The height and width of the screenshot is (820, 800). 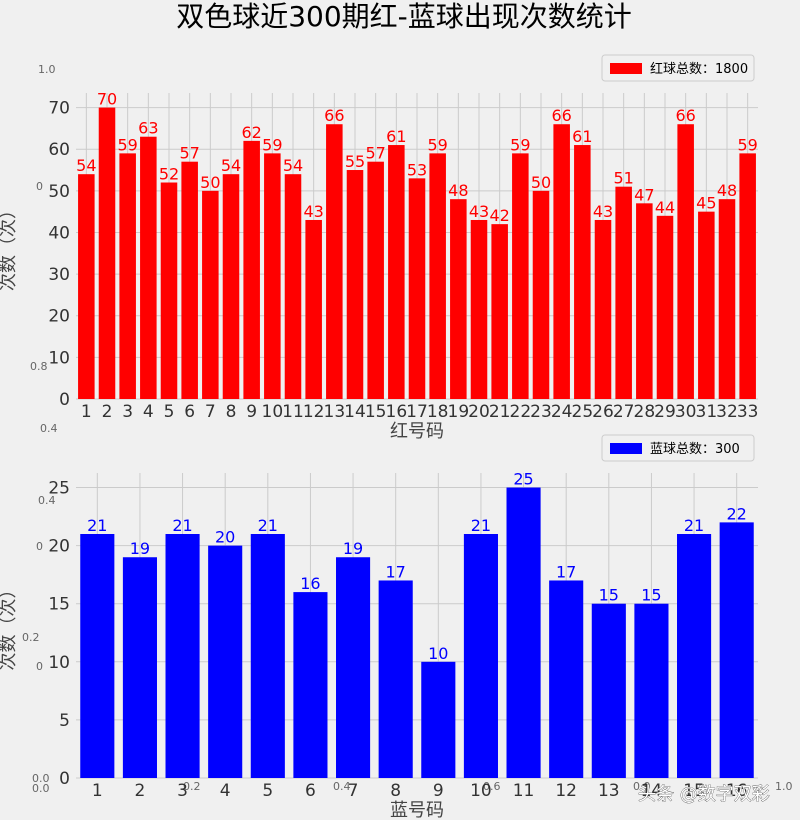 I want to click on watermark: 头条 @数字双彩, so click(x=704, y=794).